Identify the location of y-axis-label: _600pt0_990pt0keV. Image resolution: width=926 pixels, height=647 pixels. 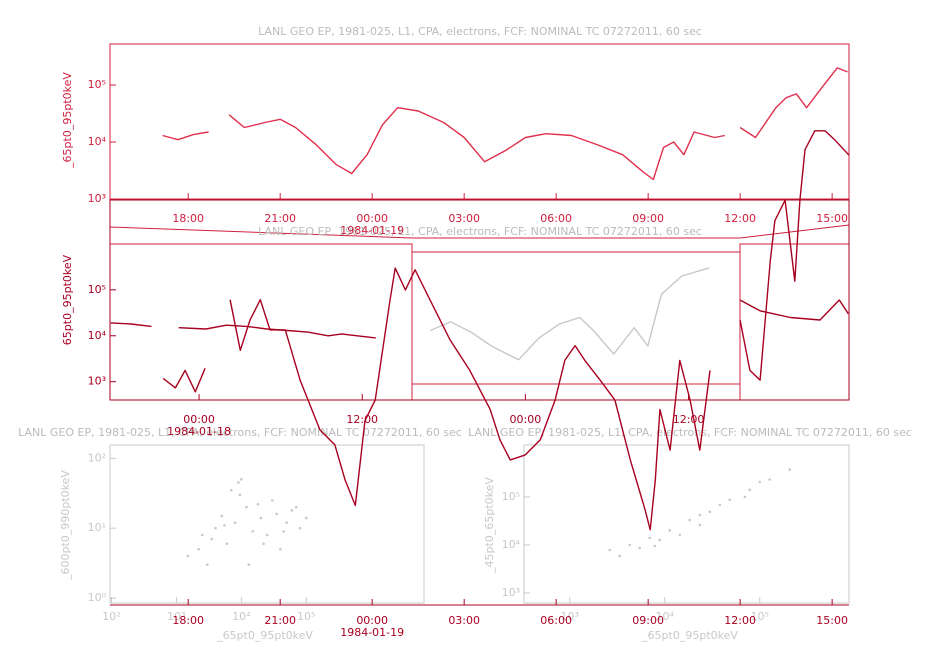
(65, 525).